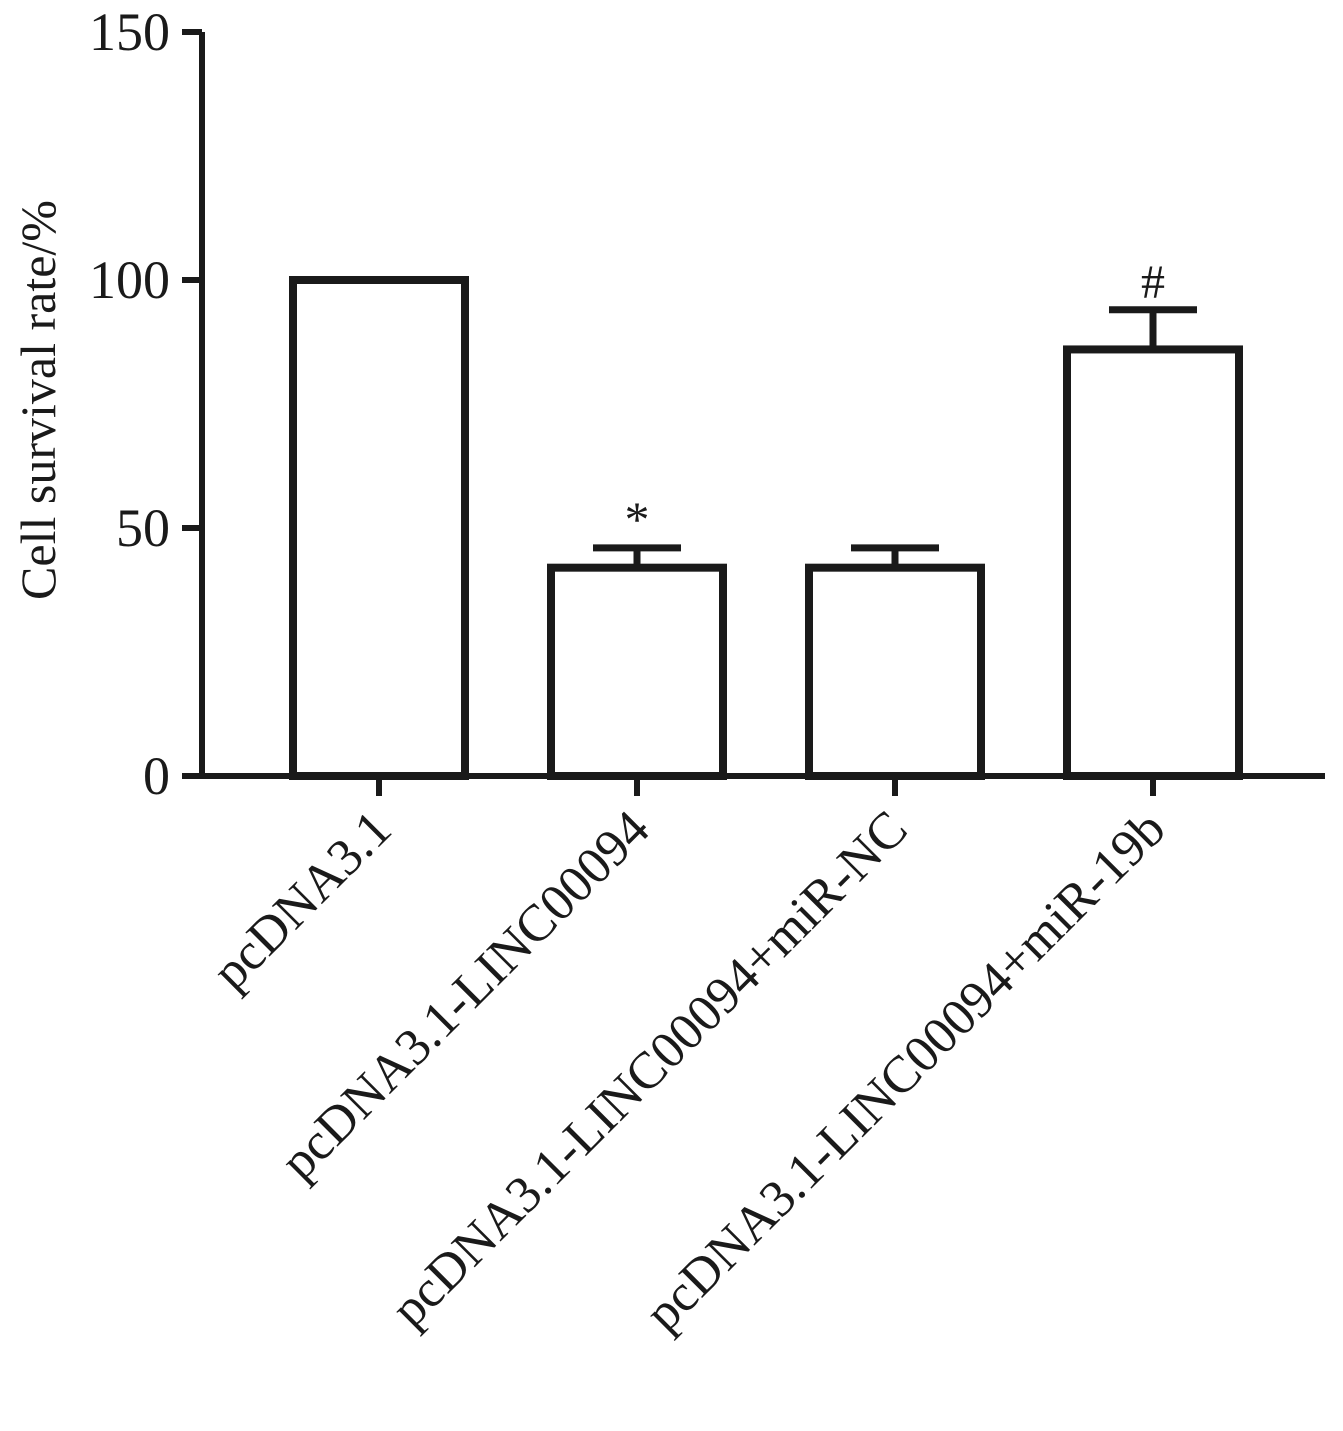 The height and width of the screenshot is (1431, 1343). Describe the element at coordinates (38, 400) in the screenshot. I see `y-axis-title: Cell survival rate/%` at that location.